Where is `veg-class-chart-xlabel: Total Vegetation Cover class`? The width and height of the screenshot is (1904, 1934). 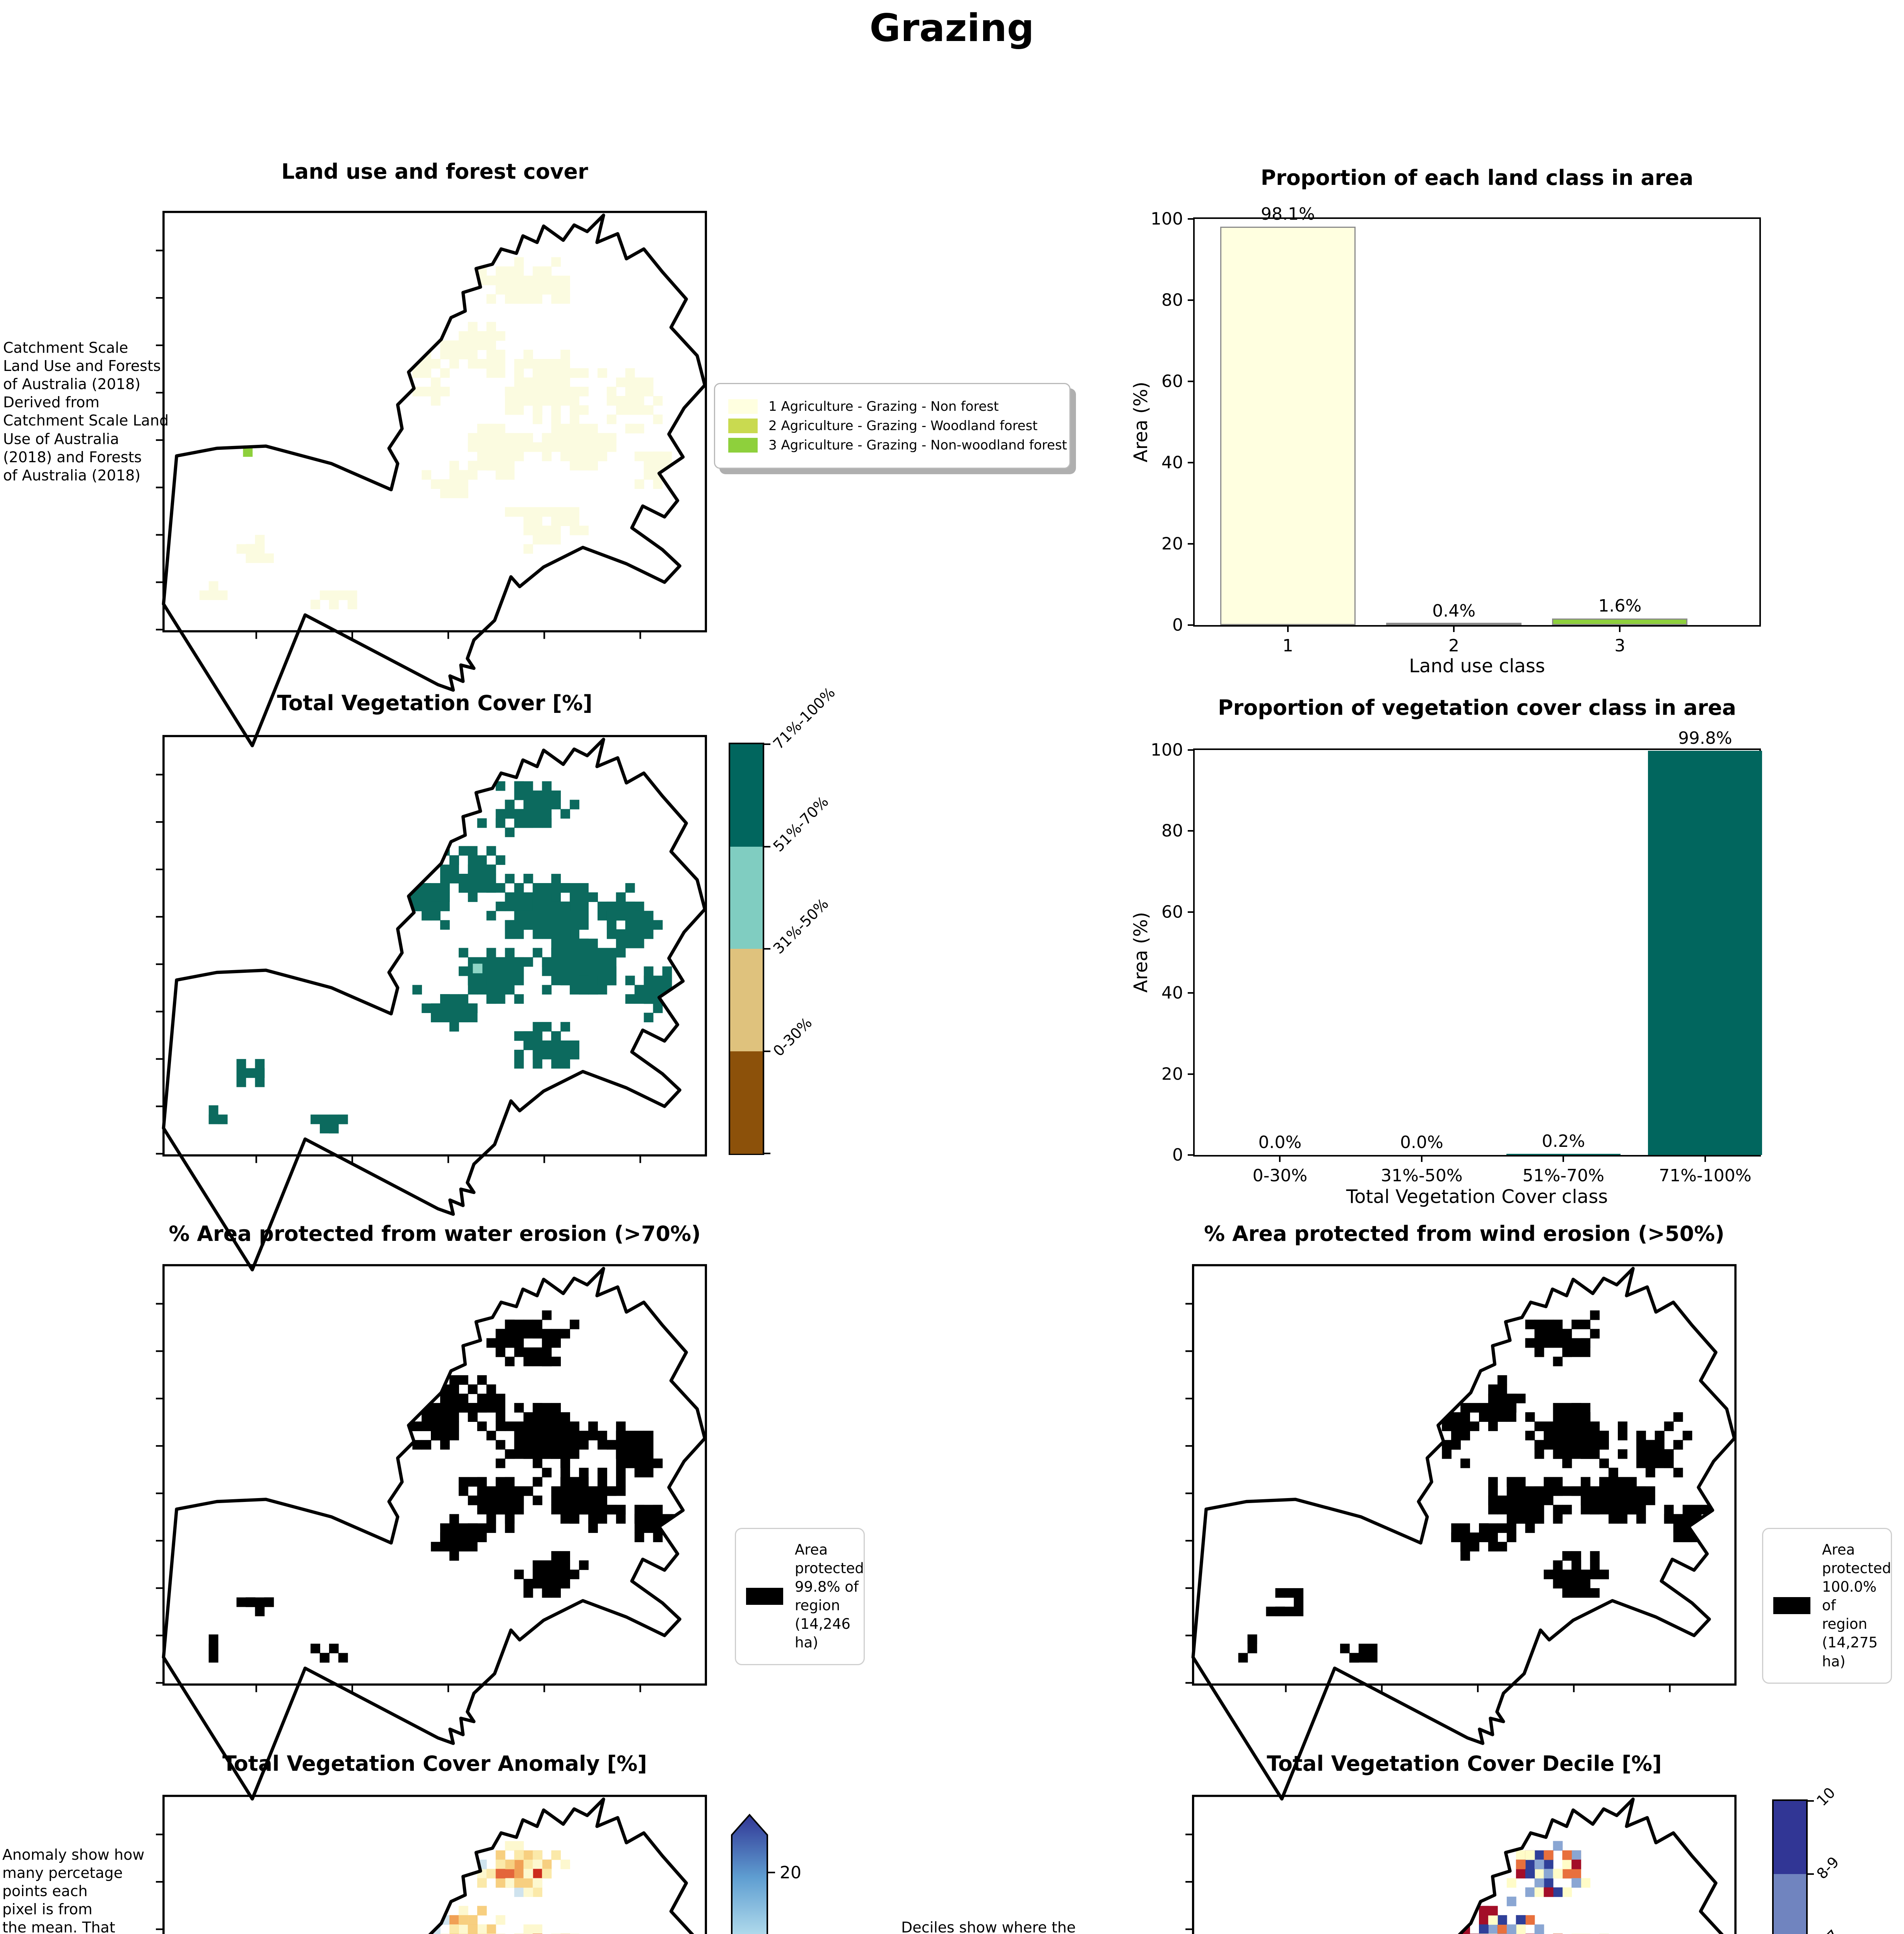
veg-class-chart-xlabel: Total Vegetation Cover class is located at coordinates (1477, 1197).